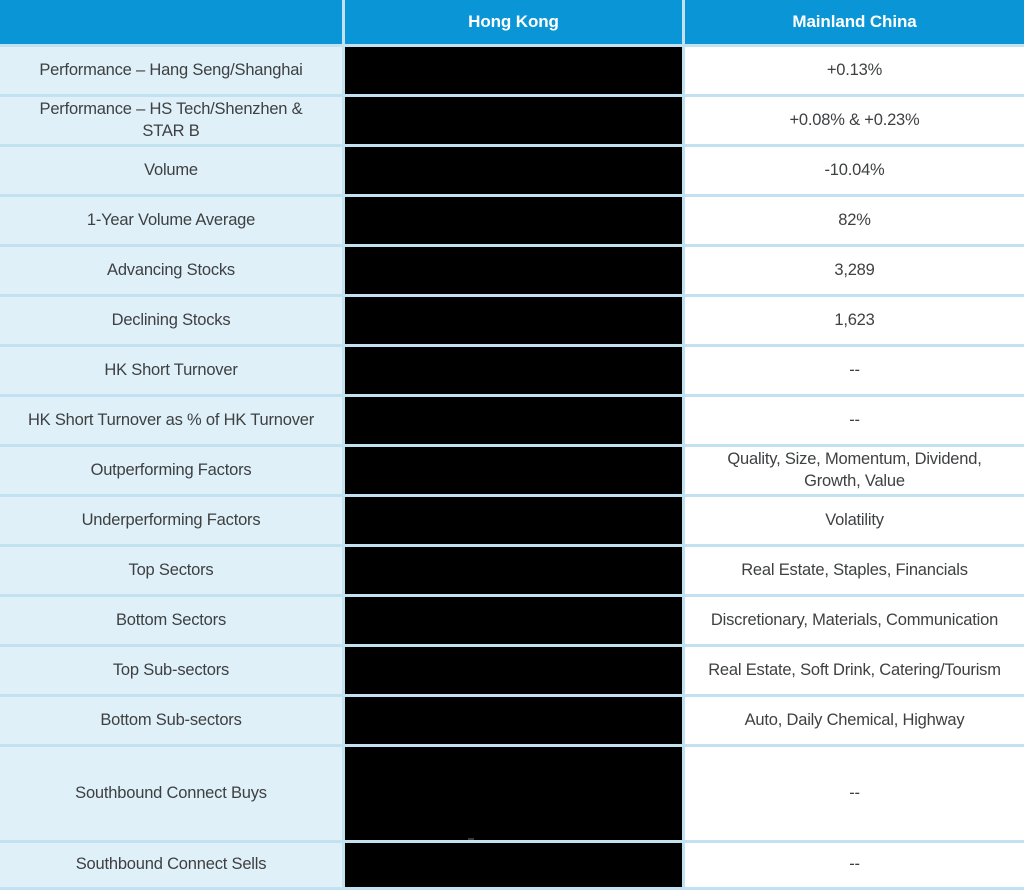 This screenshot has width=1024, height=890. I want to click on row-label-southbound-connect-sells: Southbound Connect Sells, so click(171, 865).